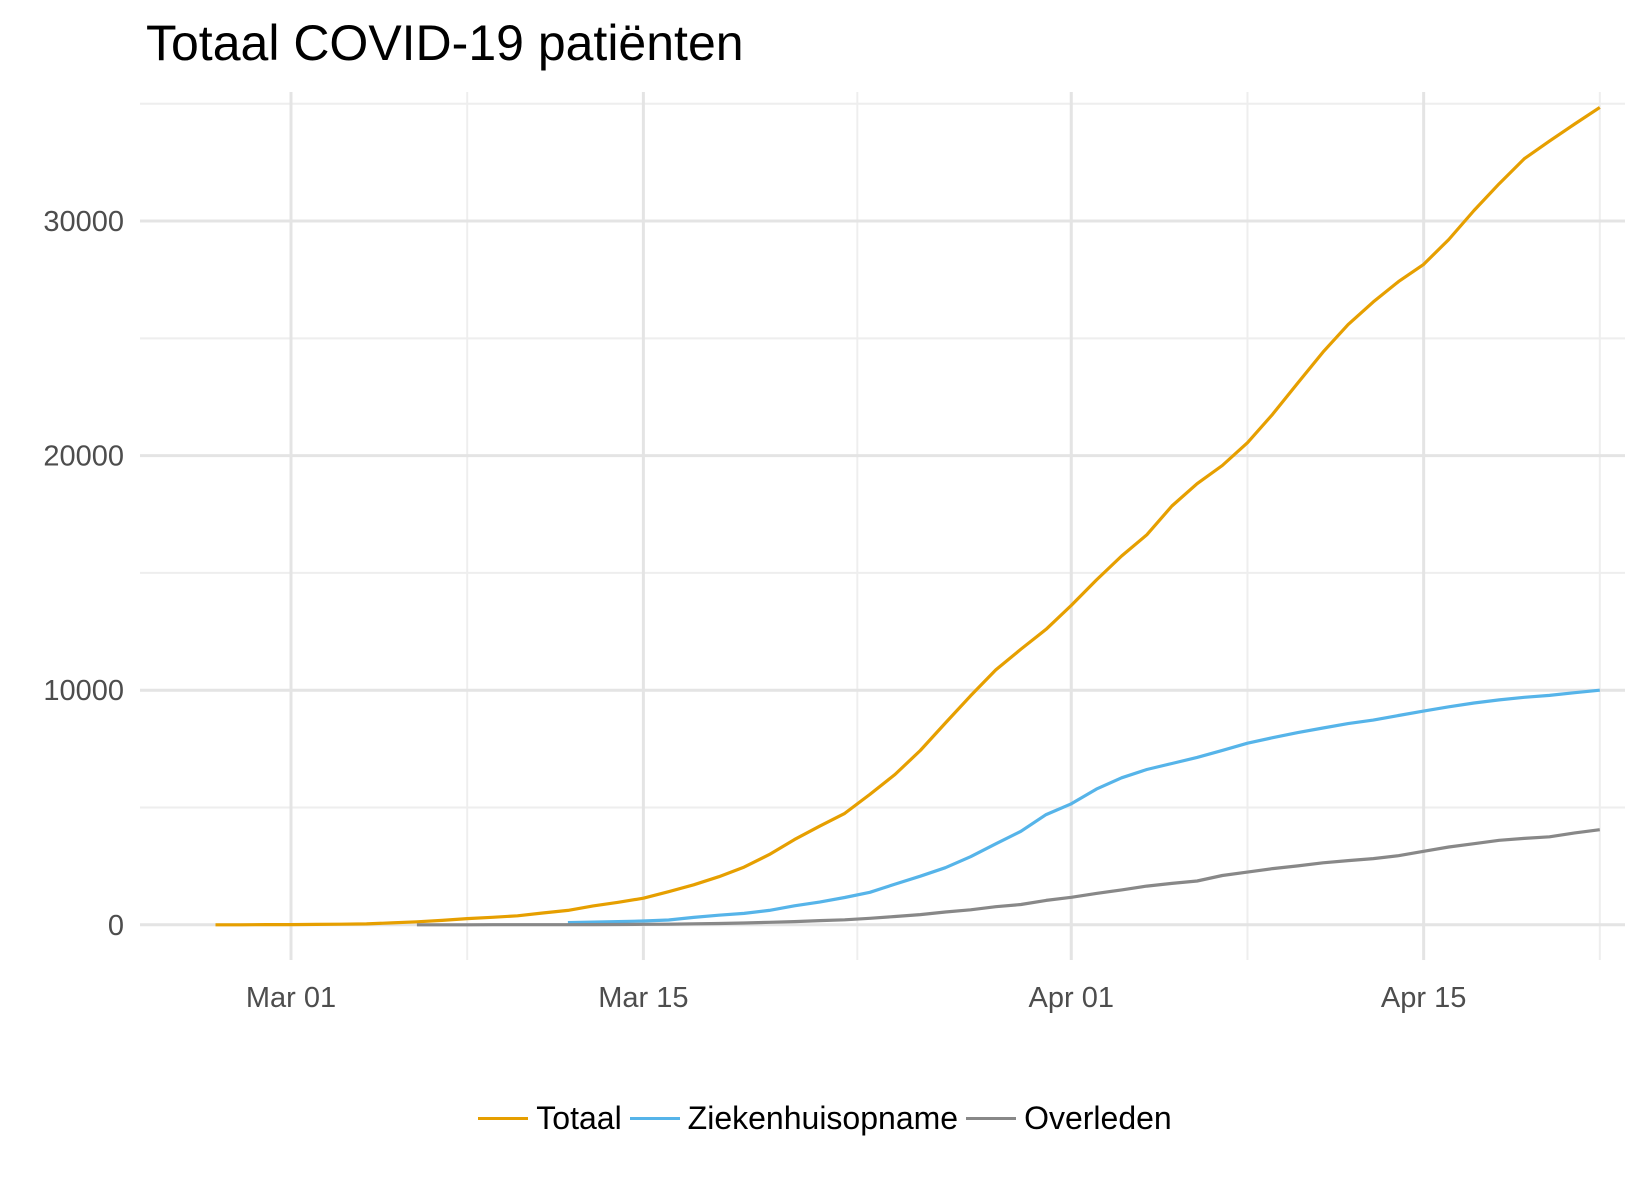 The height and width of the screenshot is (1200, 1650). What do you see at coordinates (1071, 998) in the screenshot?
I see `x-tick-label: Apr 01` at bounding box center [1071, 998].